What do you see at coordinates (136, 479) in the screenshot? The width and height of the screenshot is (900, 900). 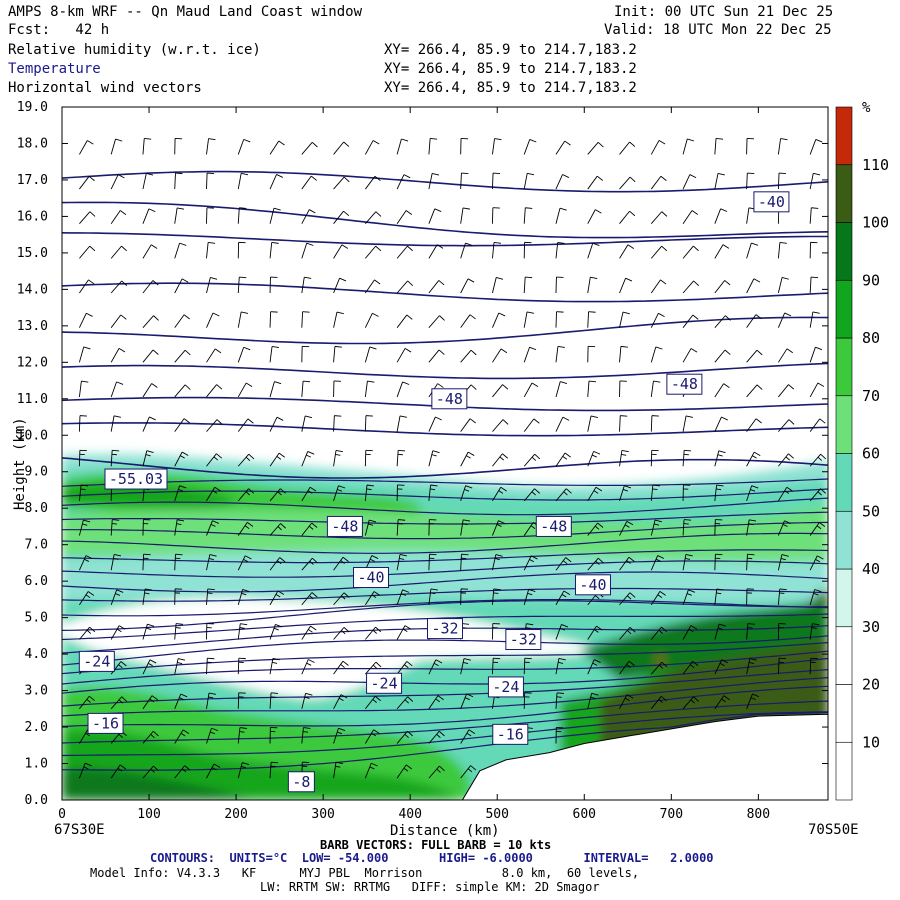 I see `contour-label-text: -55.03` at bounding box center [136, 479].